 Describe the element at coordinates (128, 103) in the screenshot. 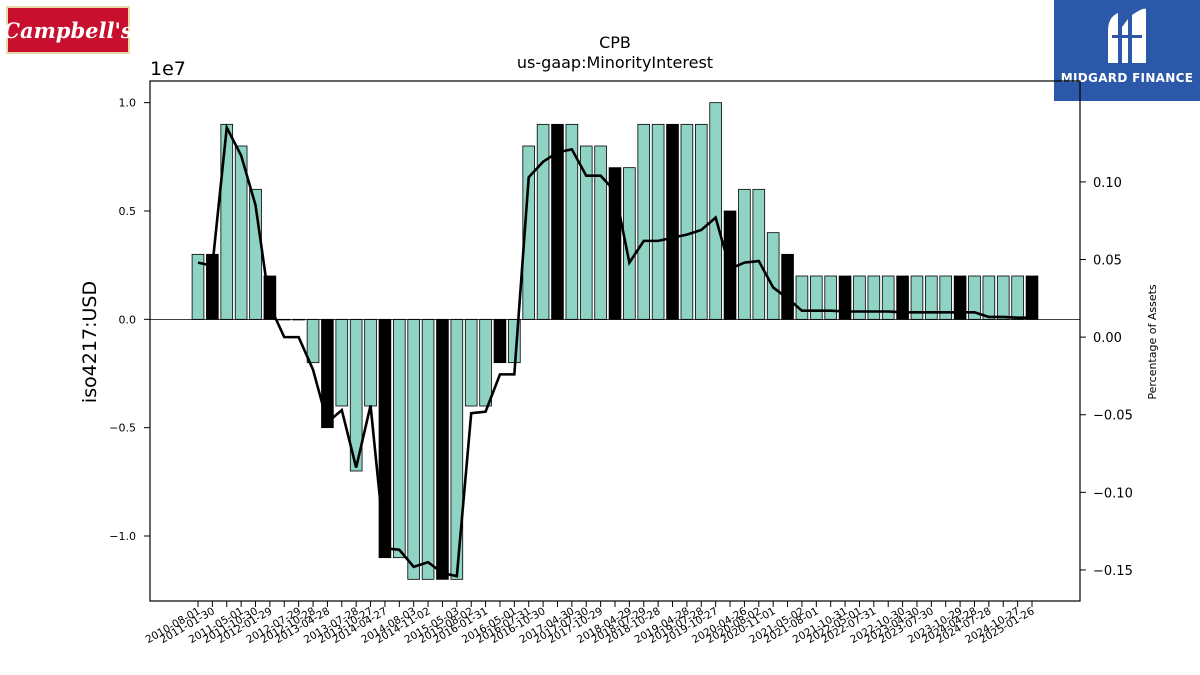

I see `y-tick-label: 1.0` at that location.